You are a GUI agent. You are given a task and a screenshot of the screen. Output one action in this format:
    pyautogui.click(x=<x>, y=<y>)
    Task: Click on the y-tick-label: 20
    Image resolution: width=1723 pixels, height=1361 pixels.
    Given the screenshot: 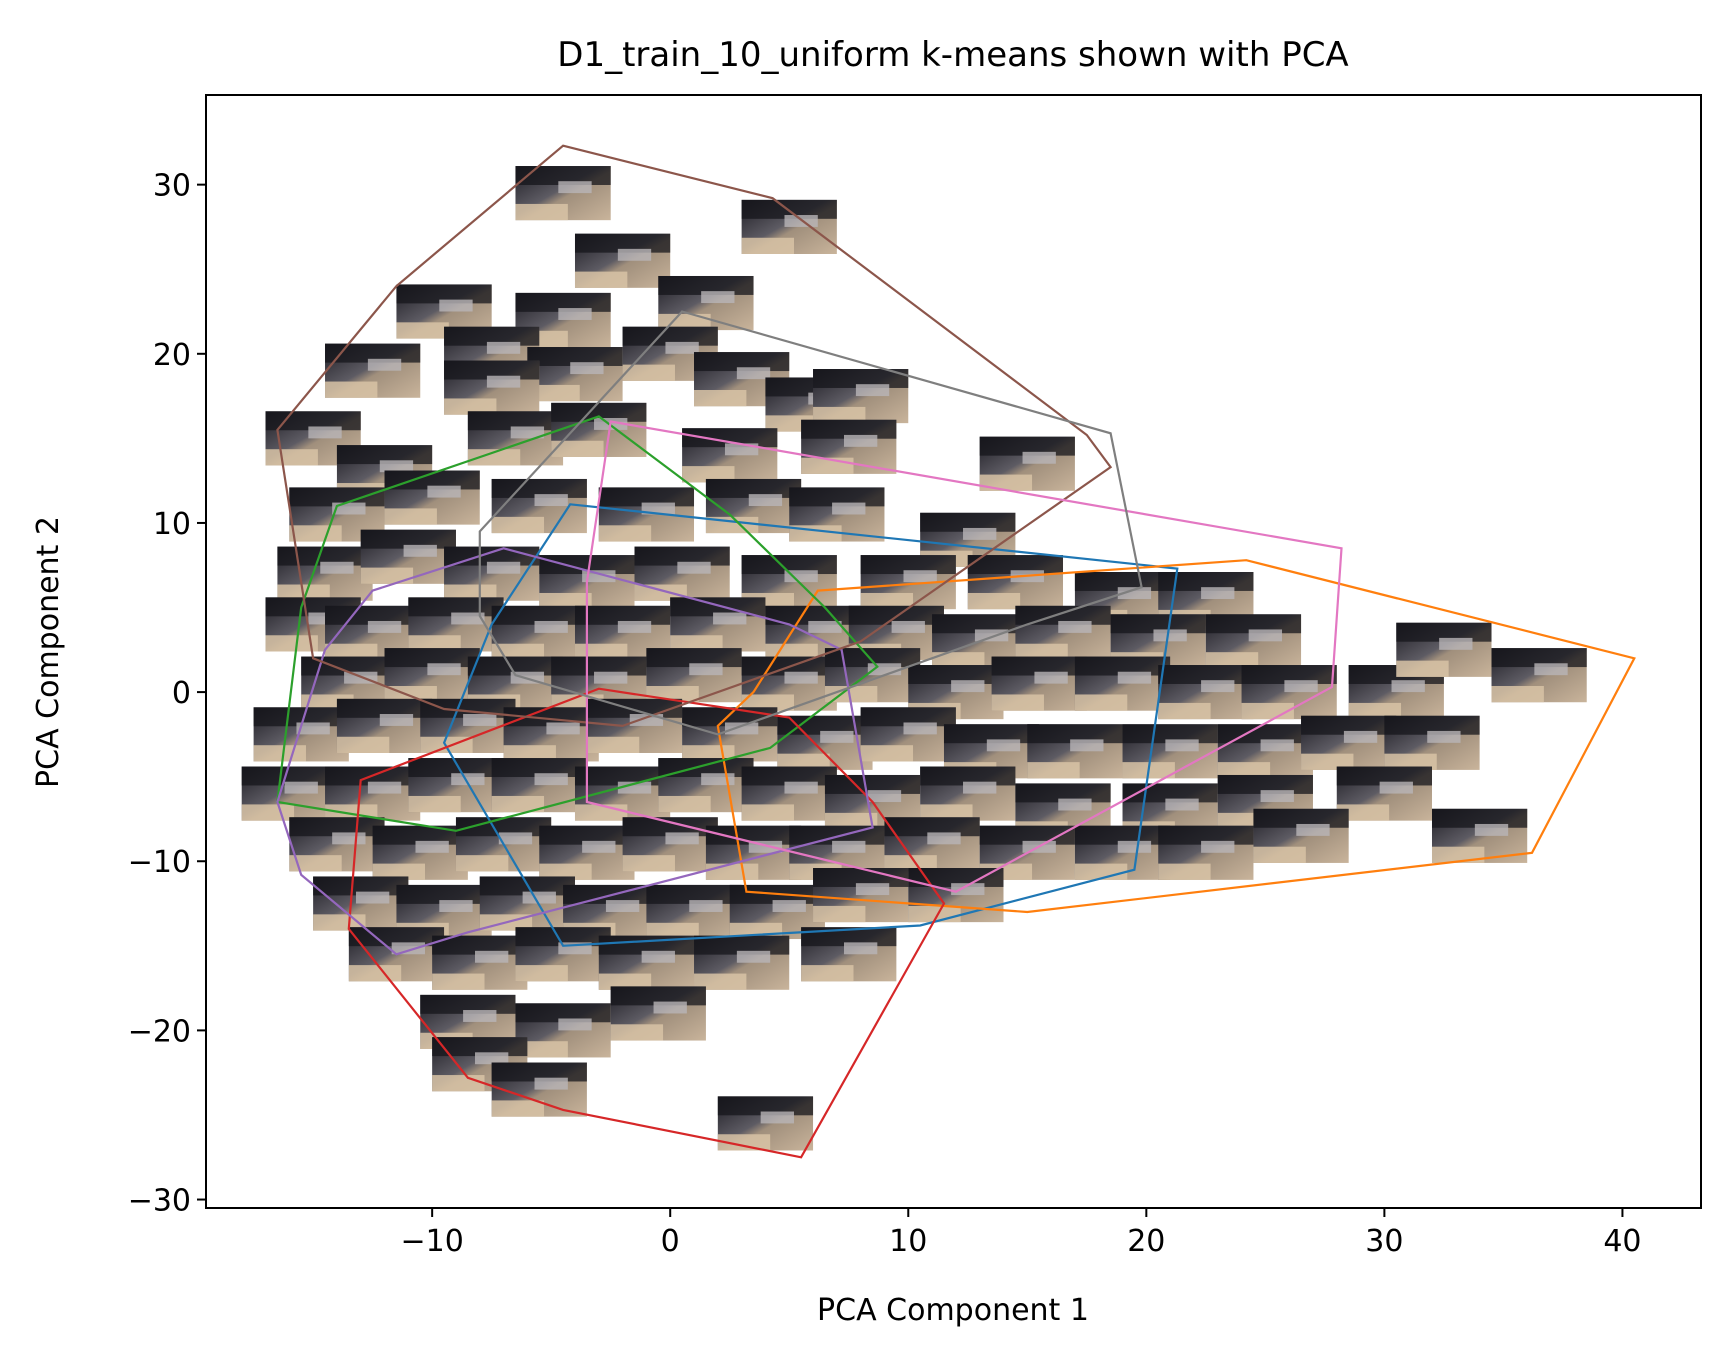 What is the action you would take?
    pyautogui.click(x=172, y=355)
    